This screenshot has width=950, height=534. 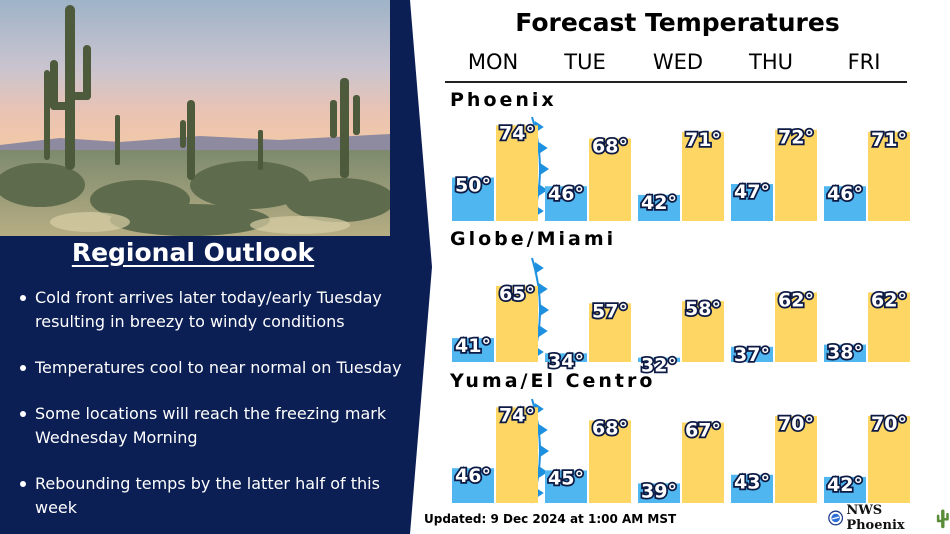 I want to click on low-temp-label: 37°, so click(x=752, y=355).